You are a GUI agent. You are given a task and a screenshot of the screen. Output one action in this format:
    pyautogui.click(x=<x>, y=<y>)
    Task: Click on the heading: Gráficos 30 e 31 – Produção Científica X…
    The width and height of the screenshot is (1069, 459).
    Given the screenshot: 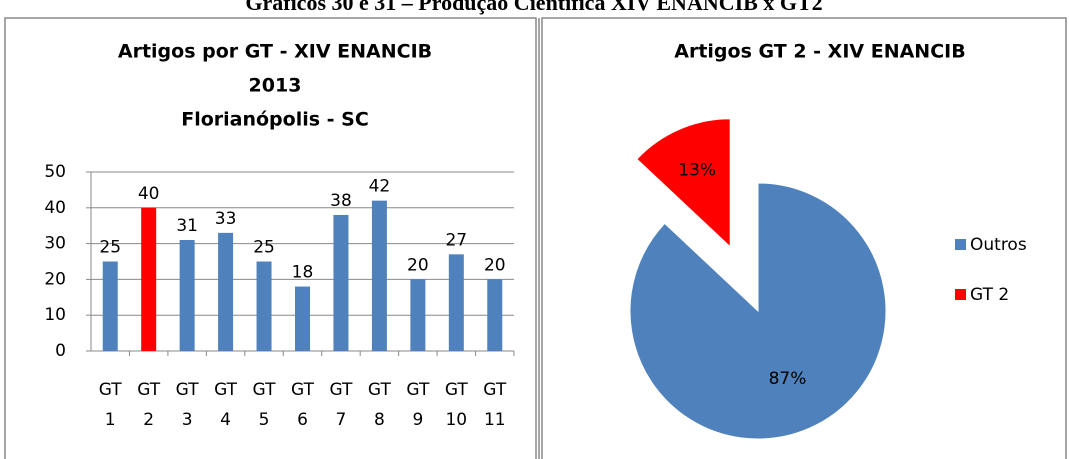 What is the action you would take?
    pyautogui.click(x=533, y=7)
    